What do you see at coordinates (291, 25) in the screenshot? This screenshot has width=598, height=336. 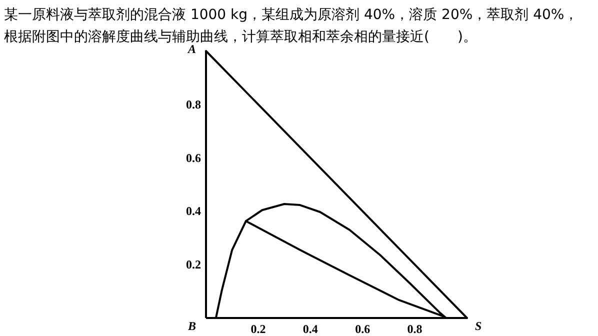 I see `chart-title: 某一原料液与萃取剂的混合液 1000 kg，某组成为原溶剂 40%，溶质 20%，萃取剂 40%，根据附图中的溶解度曲线与辅助曲线，计算萃取相和萃余相的量接近( )。` at bounding box center [291, 25].